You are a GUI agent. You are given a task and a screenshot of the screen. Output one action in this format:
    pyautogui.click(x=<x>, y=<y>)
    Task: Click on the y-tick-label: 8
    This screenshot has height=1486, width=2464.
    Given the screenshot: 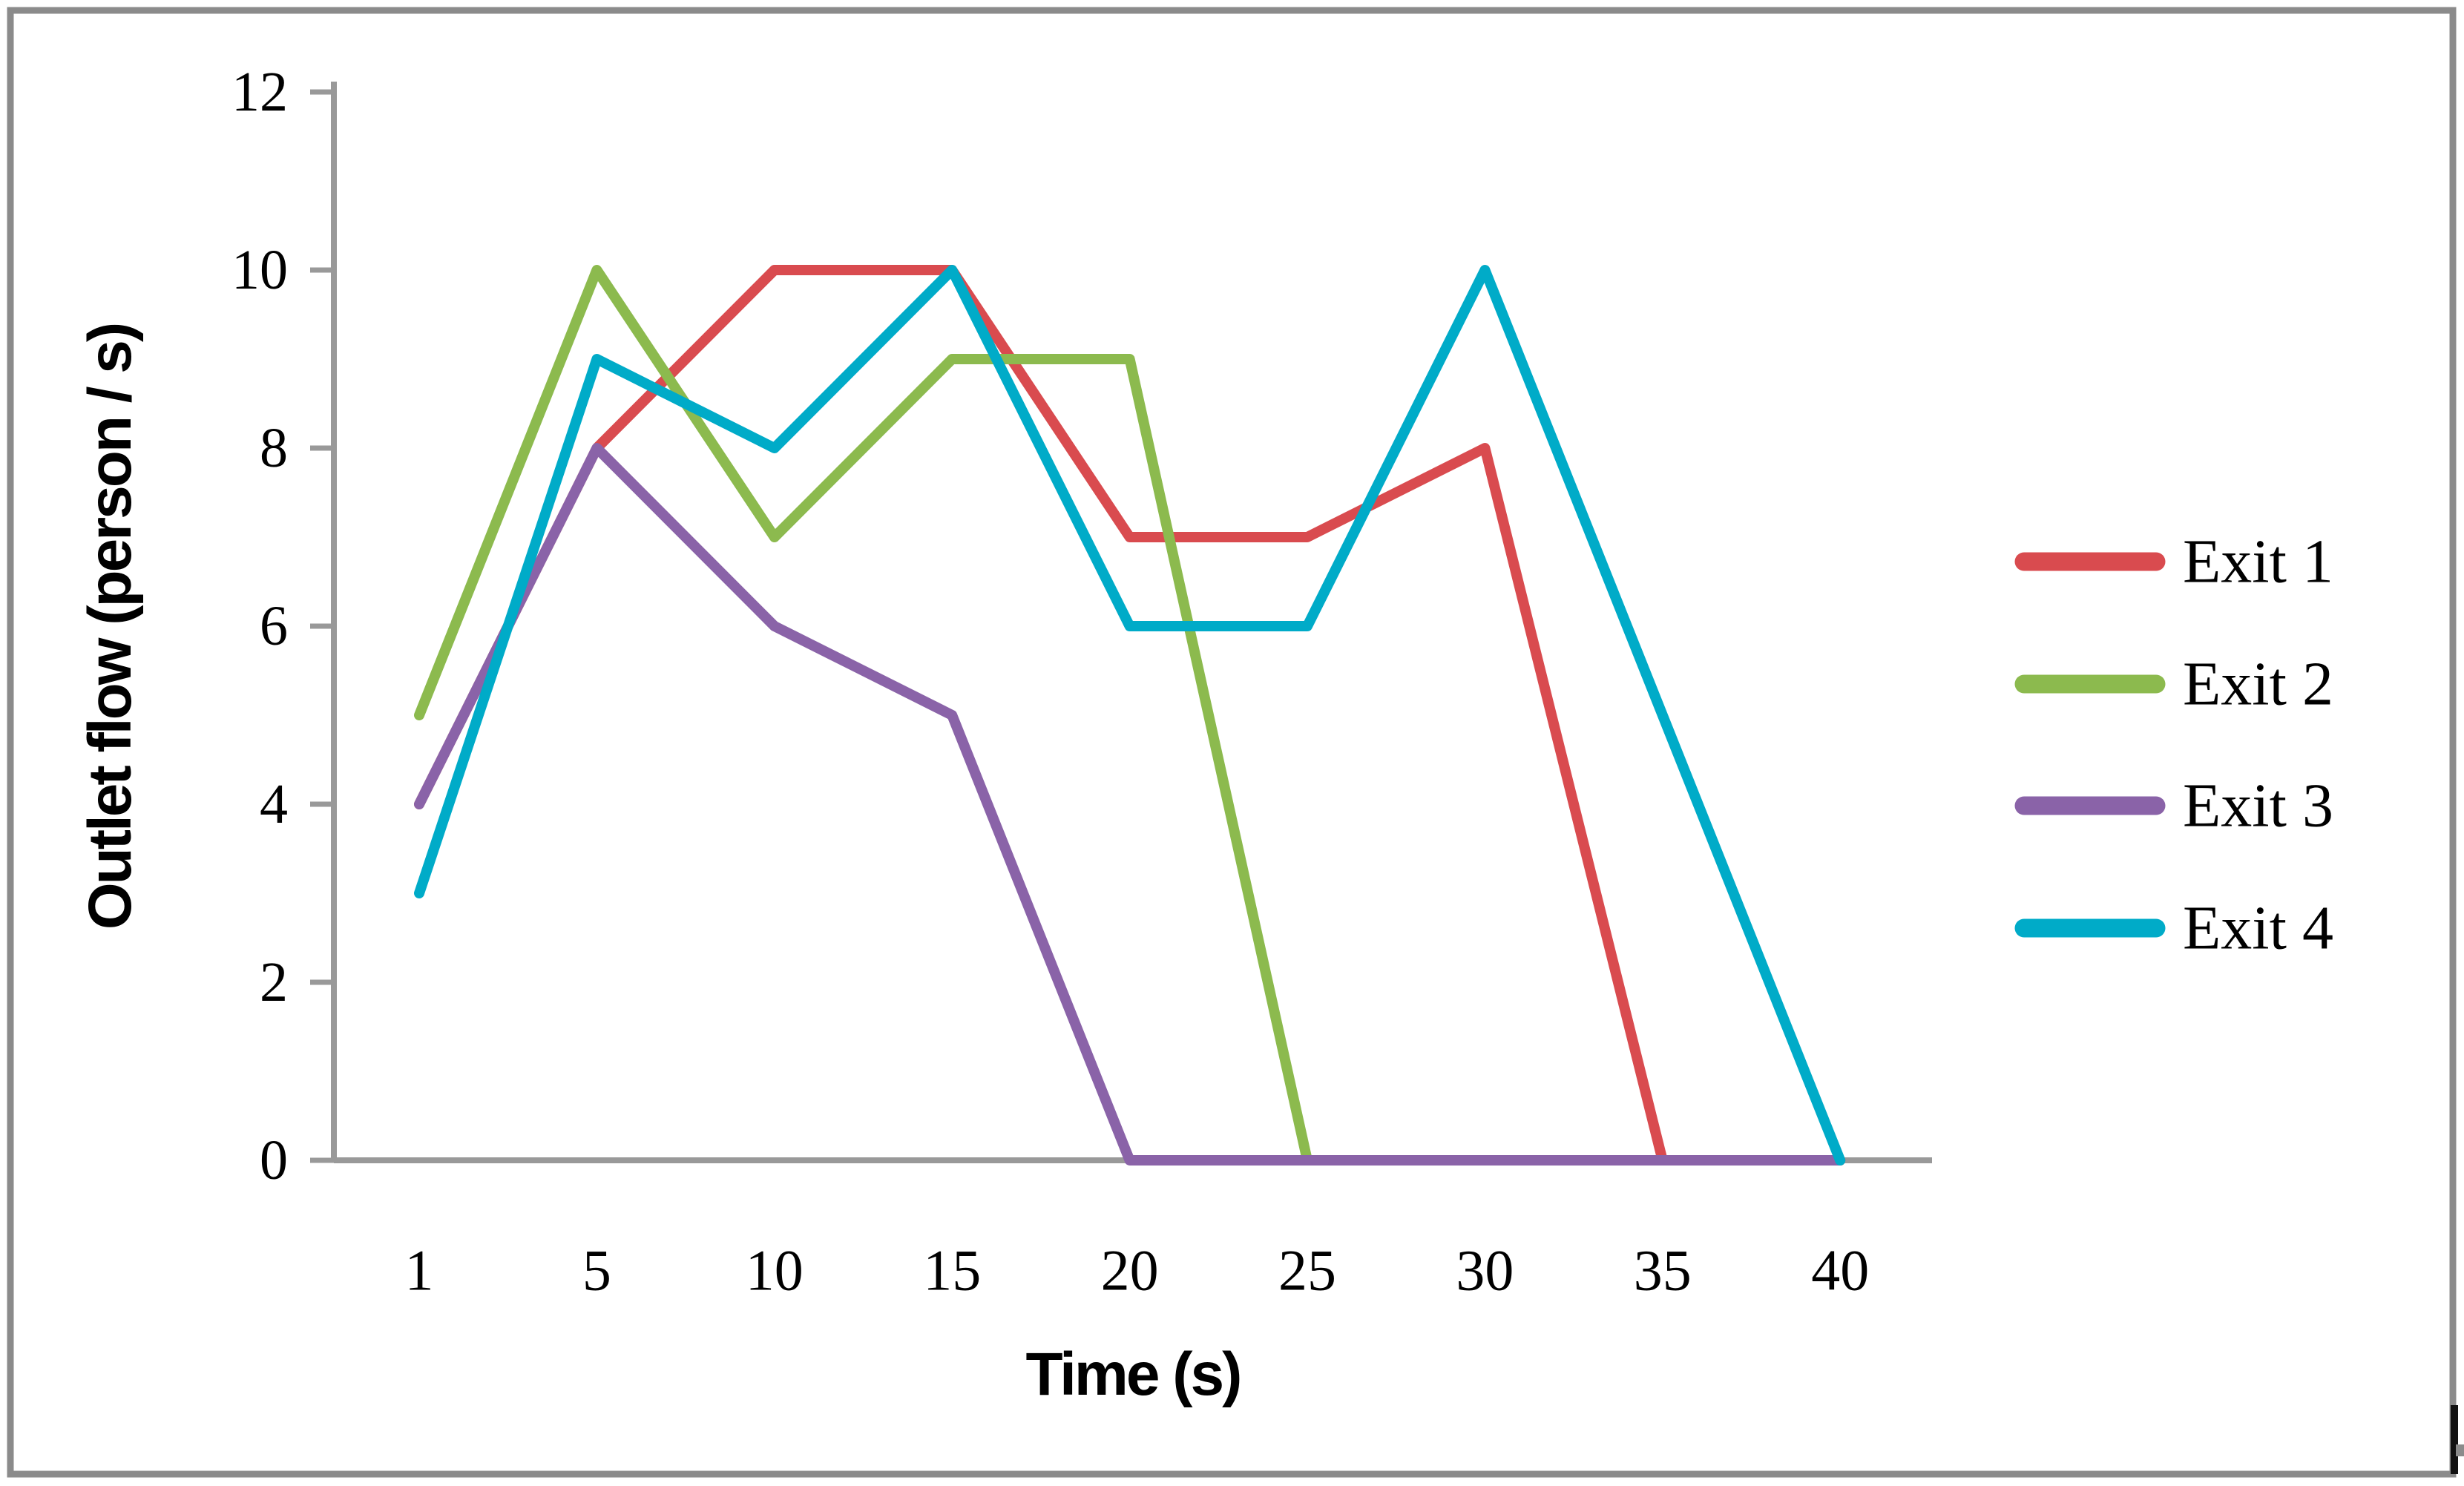 What is the action you would take?
    pyautogui.click(x=274, y=448)
    